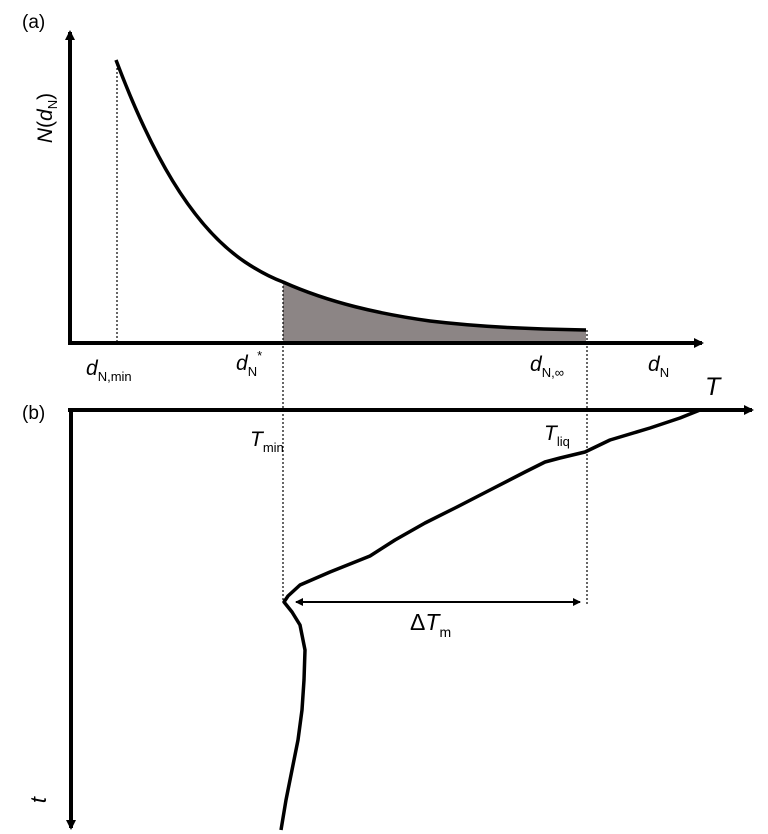  I want to click on y-axis-label-b: t, so click(38, 799).